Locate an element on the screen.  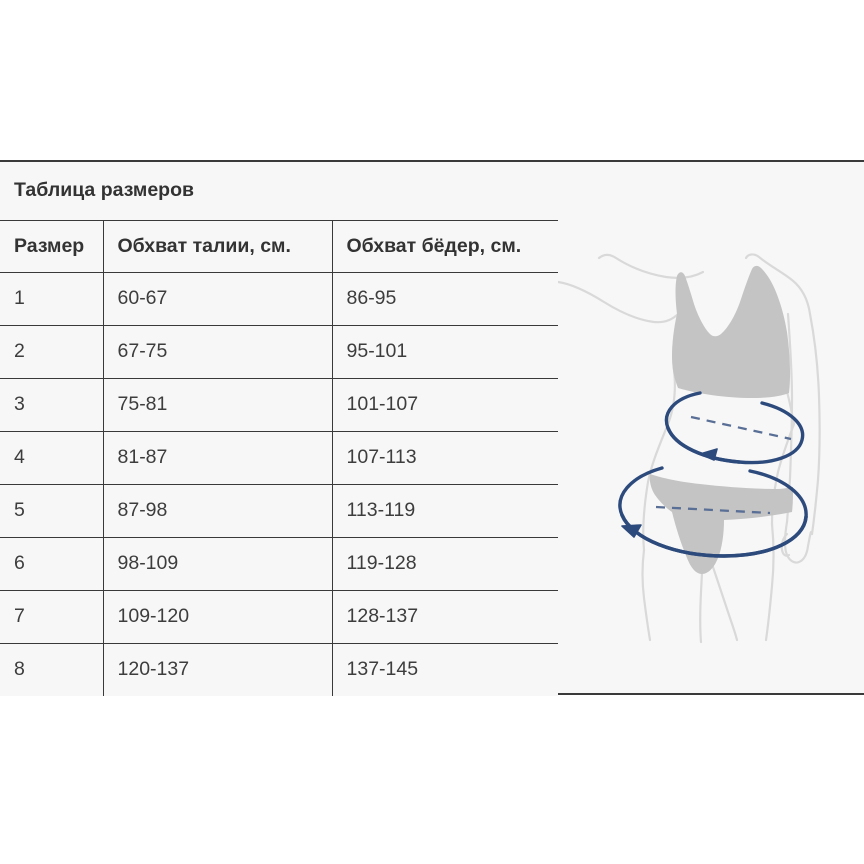
table-row: 4 81-87 107-113 is located at coordinates (279, 458).